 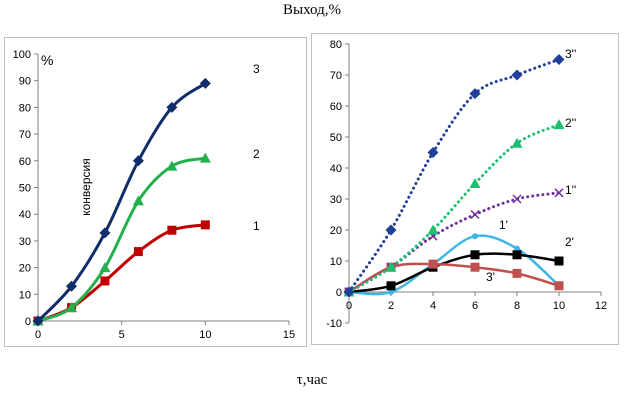 I want to click on x-tick-label: 15, so click(x=289, y=335).